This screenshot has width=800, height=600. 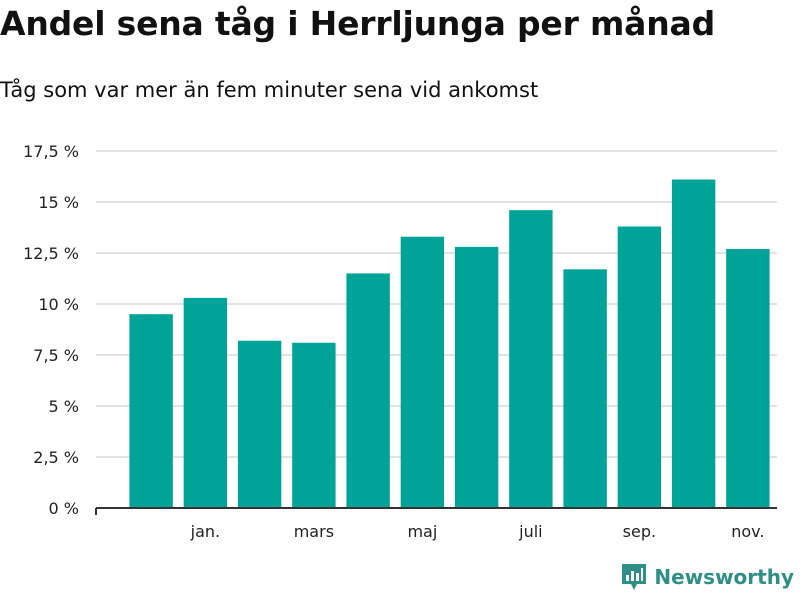 What do you see at coordinates (530, 531) in the screenshot?
I see `x-tick-label: juli` at bounding box center [530, 531].